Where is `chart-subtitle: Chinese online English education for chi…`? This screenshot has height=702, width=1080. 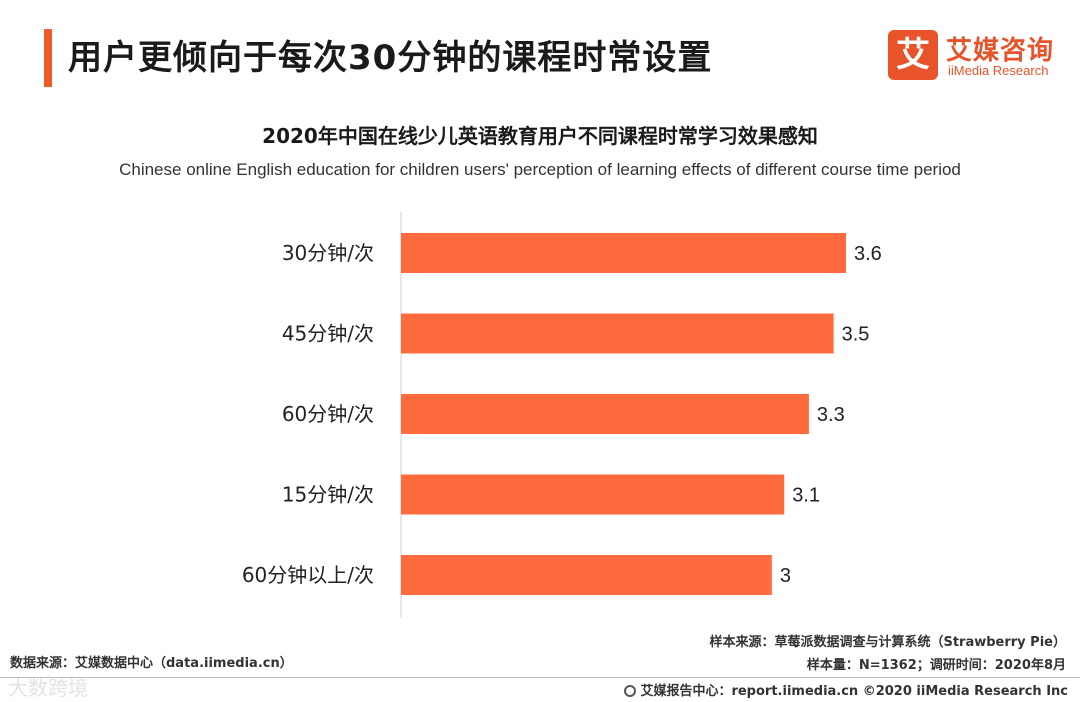 chart-subtitle: Chinese online English education for chi… is located at coordinates (540, 169).